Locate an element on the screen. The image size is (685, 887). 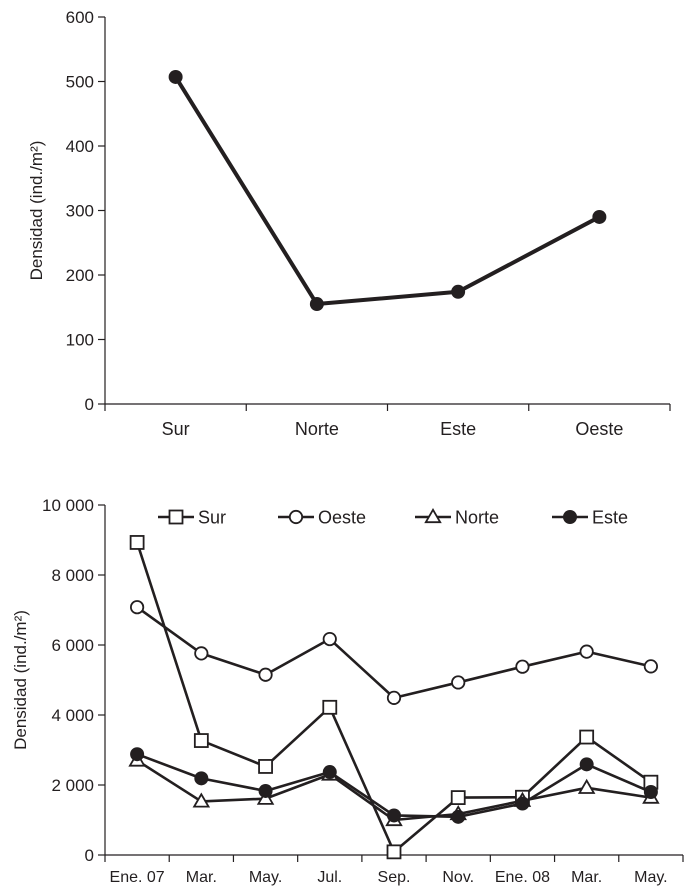
y-tick-label: 100 is located at coordinates (80, 340).